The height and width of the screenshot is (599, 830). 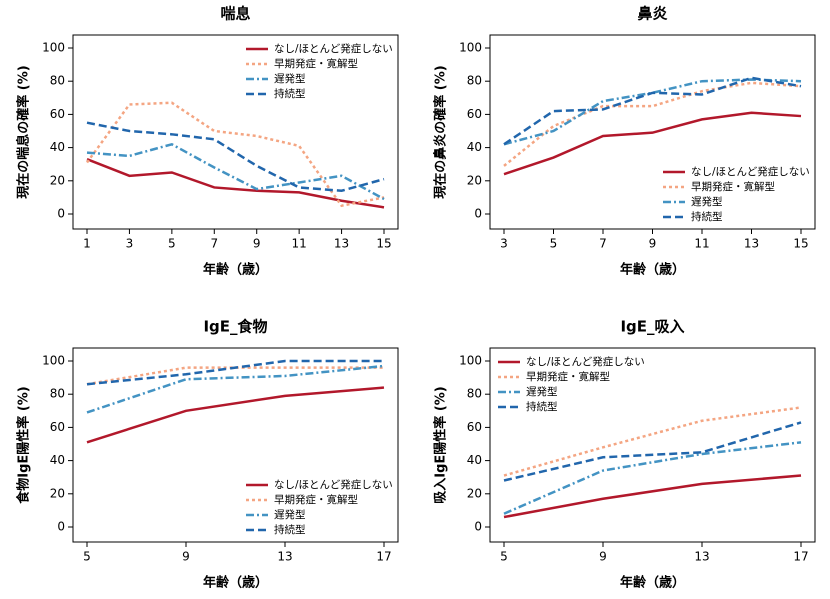 What do you see at coordinates (441, 131) in the screenshot?
I see `y-axis-label: 現在の鼻炎の確率 (%)` at bounding box center [441, 131].